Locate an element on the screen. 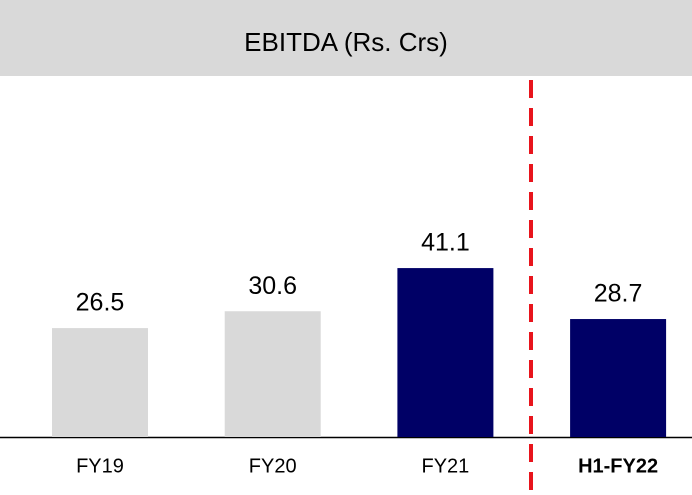 The image size is (692, 495). x-tick-label: H1-FY22 is located at coordinates (618, 466).